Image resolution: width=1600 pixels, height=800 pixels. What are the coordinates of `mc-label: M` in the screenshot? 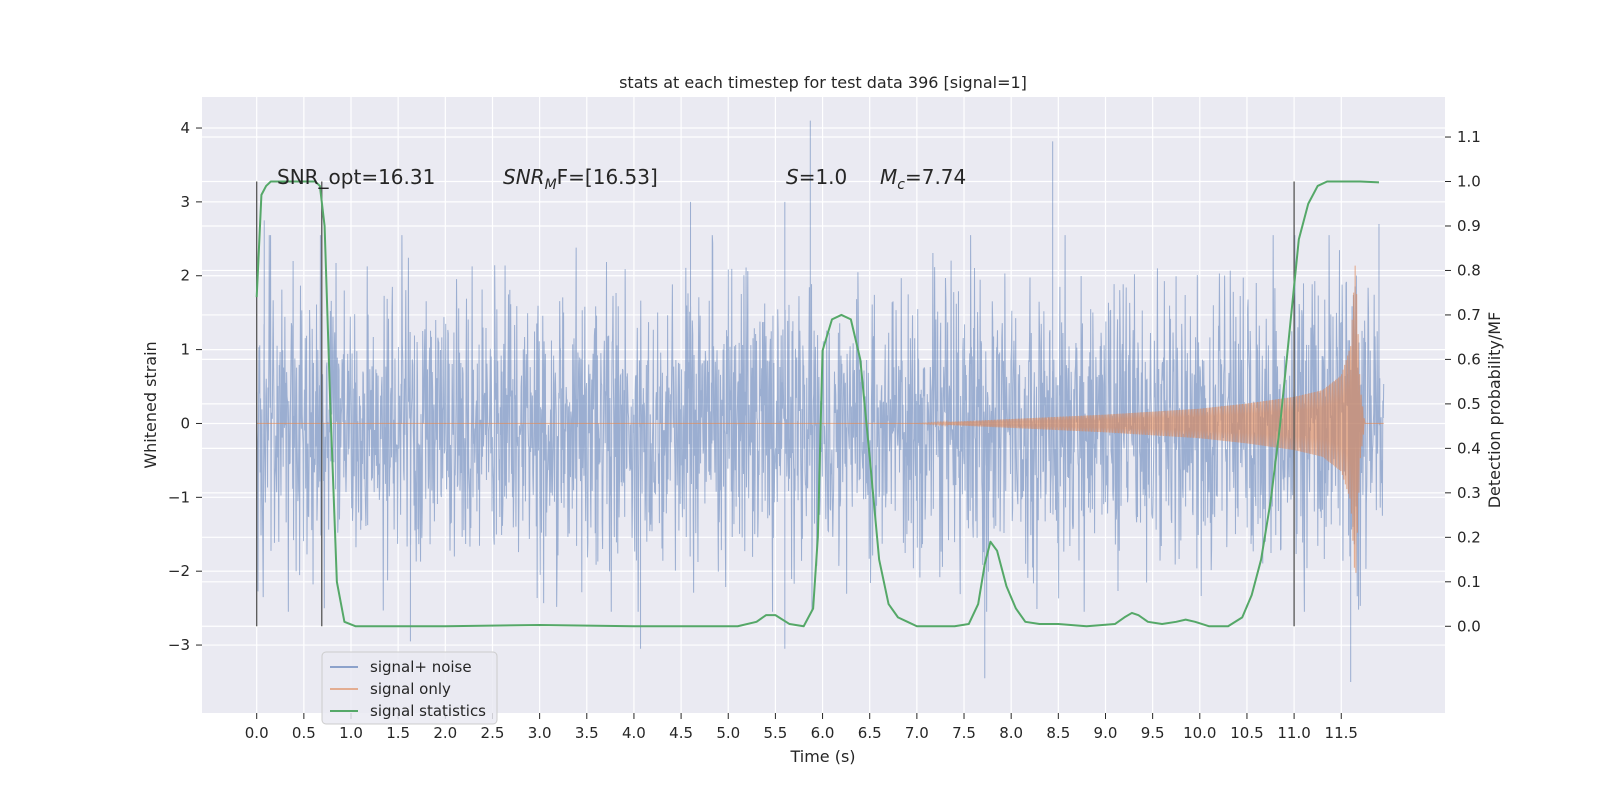 It's located at (888, 177).